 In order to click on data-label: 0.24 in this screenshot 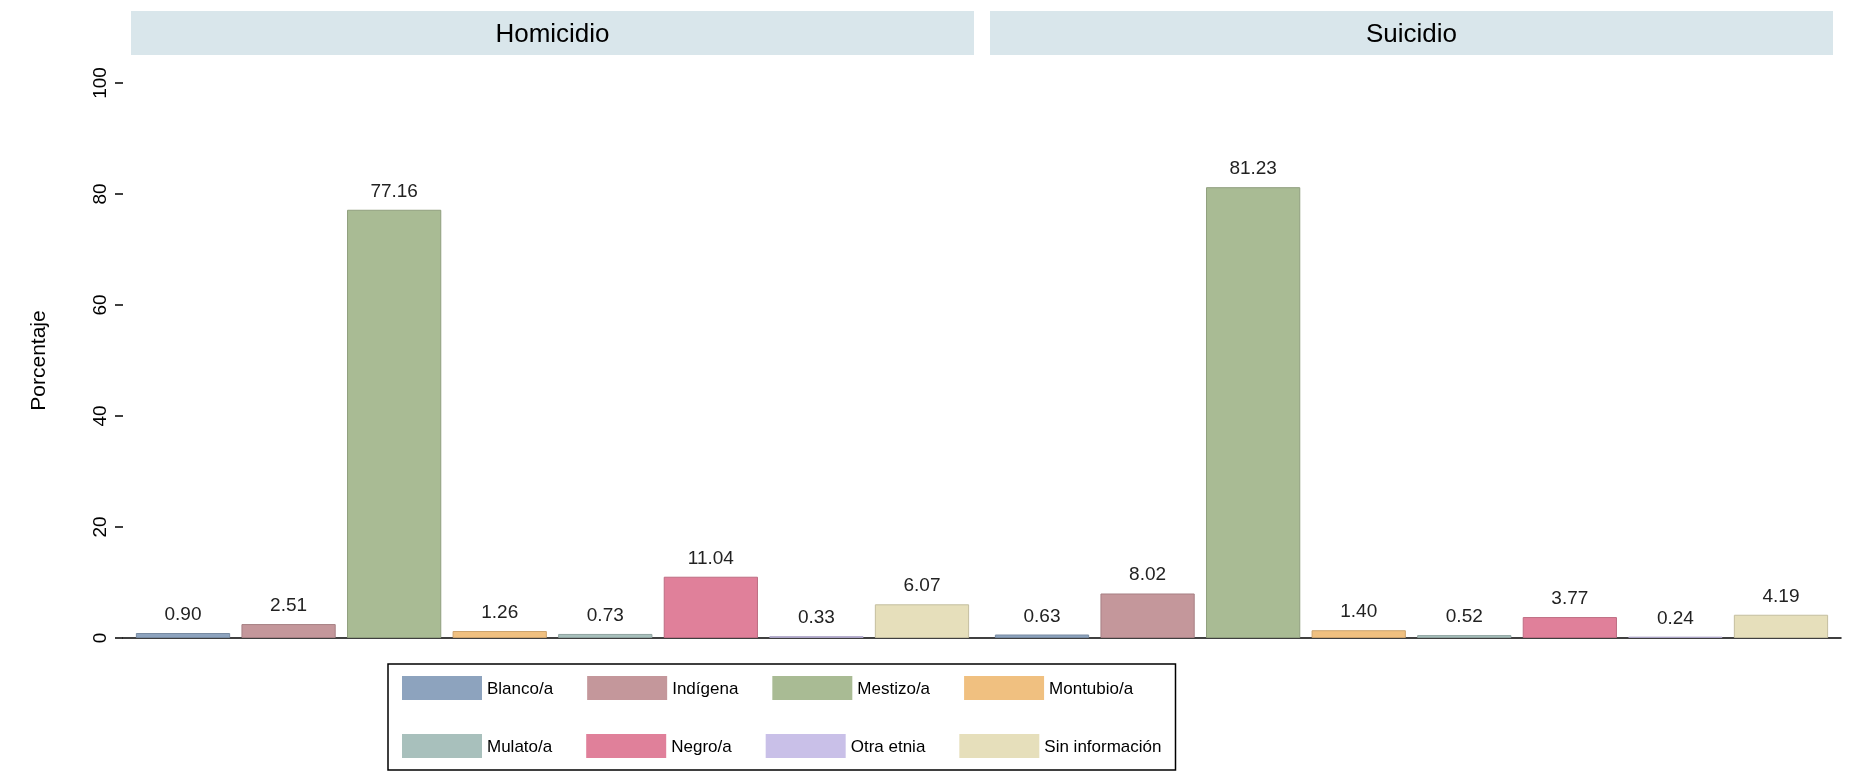, I will do `click(1675, 617)`.